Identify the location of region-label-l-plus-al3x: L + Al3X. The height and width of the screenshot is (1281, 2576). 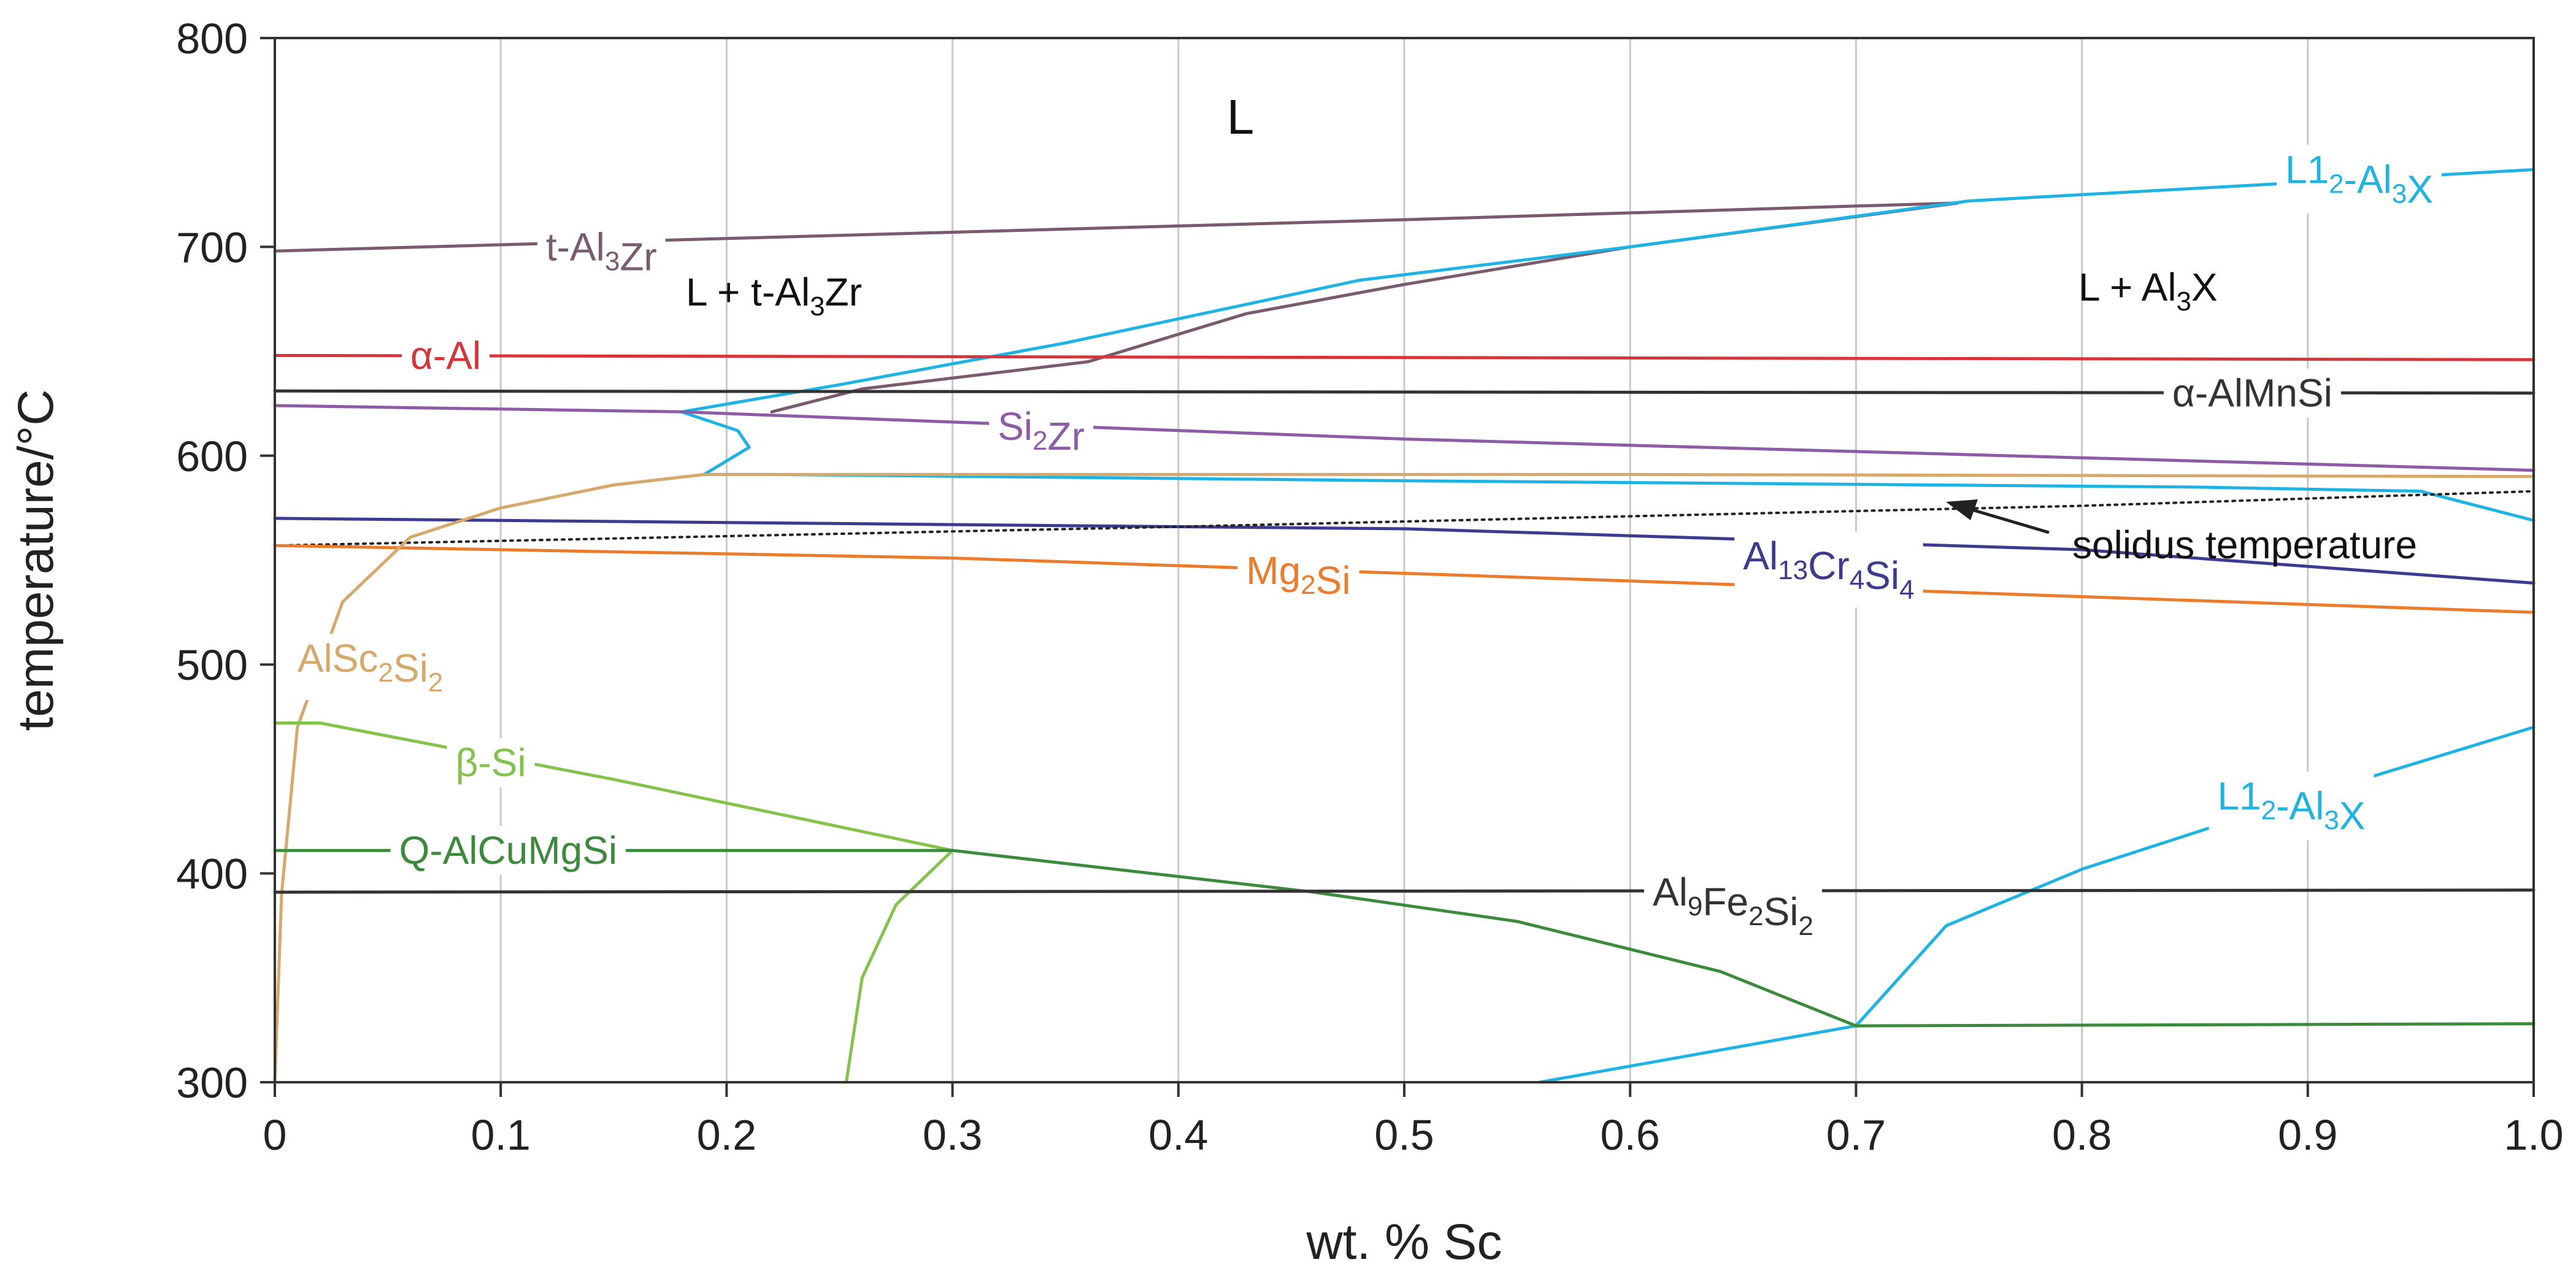
(2148, 291).